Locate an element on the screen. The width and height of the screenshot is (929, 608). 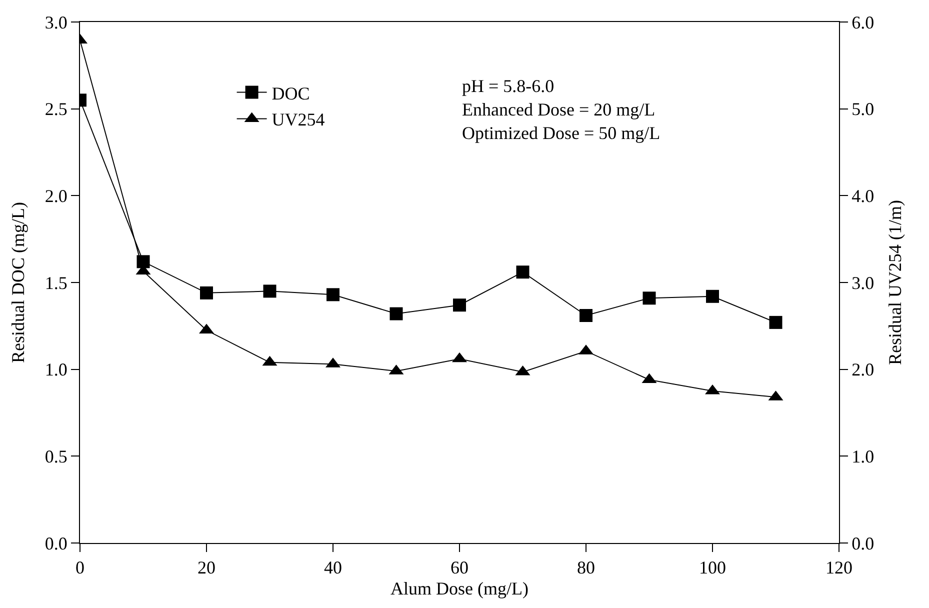
annotation: pH = 5.8-6.0 is located at coordinates (508, 86).